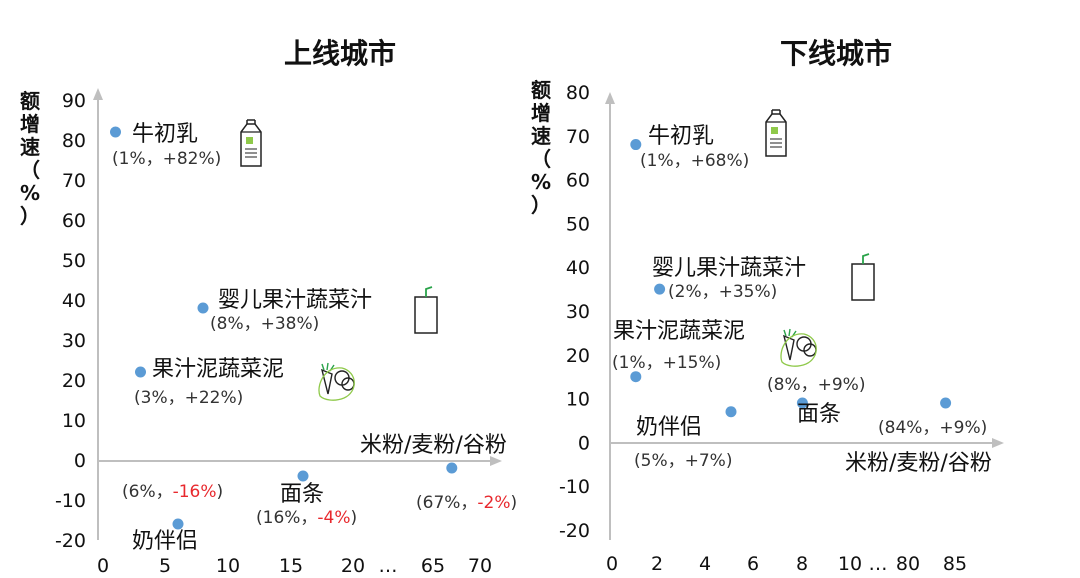  Describe the element at coordinates (333, 518) in the screenshot. I see `value-negative: -4%` at that location.